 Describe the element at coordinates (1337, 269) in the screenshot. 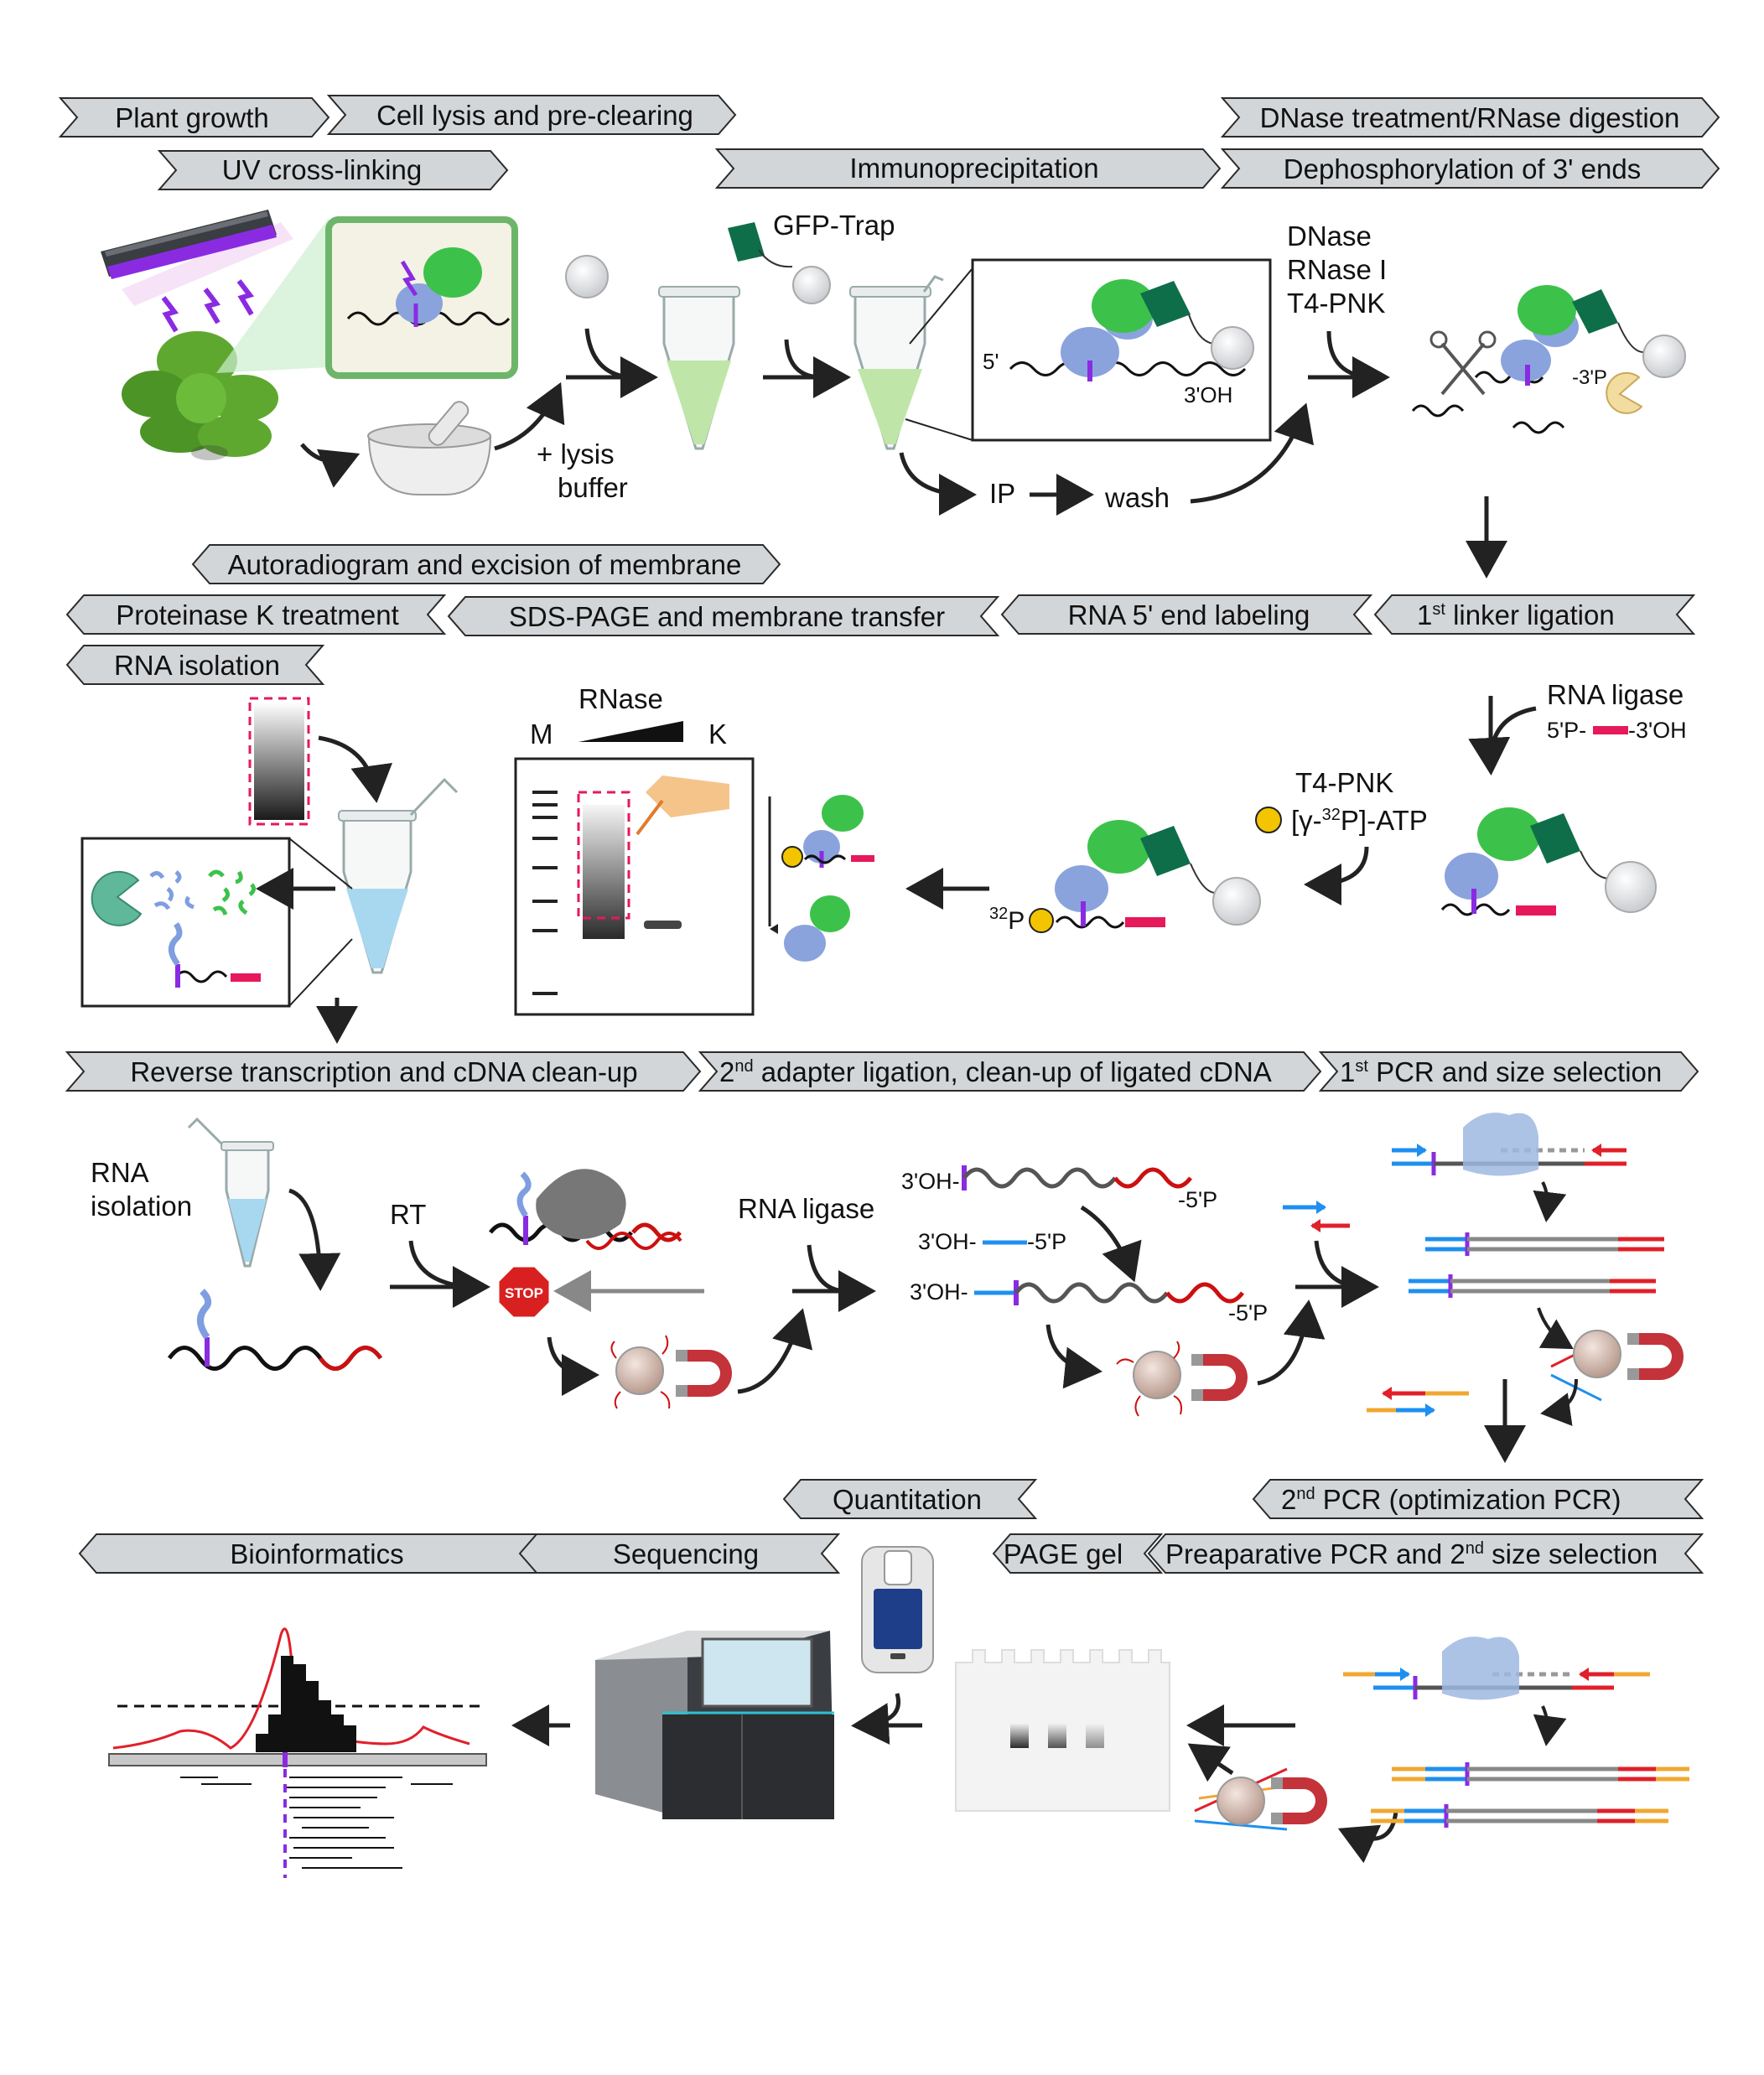

I see `svg-text: RNase I` at that location.